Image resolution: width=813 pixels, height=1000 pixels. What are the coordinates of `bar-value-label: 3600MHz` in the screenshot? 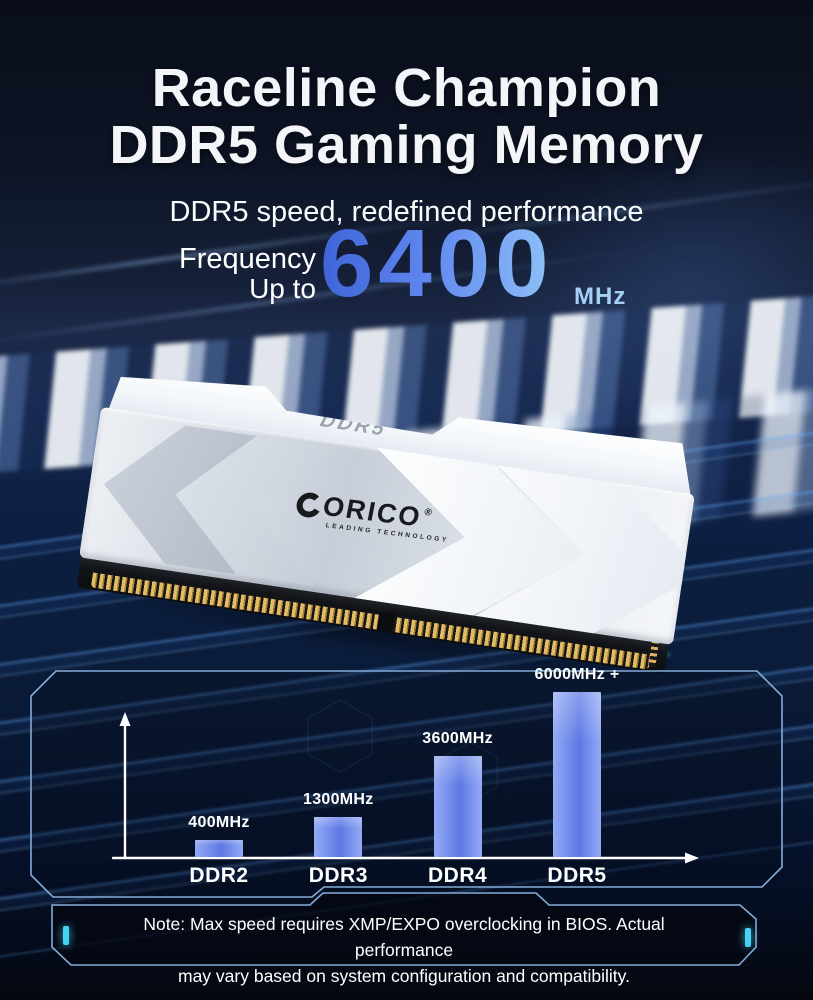 It's located at (457, 738).